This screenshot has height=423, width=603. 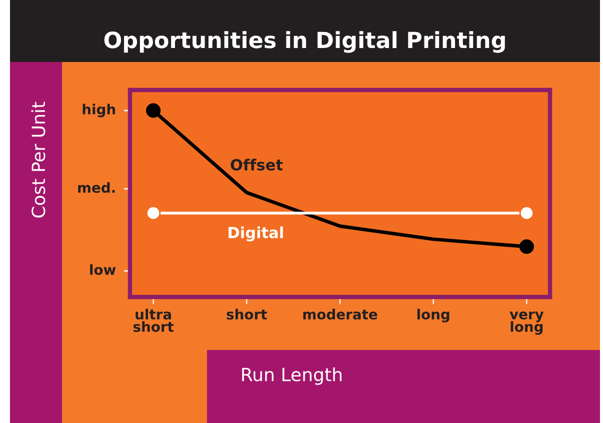 I want to click on series-label: Digital, so click(x=255, y=234).